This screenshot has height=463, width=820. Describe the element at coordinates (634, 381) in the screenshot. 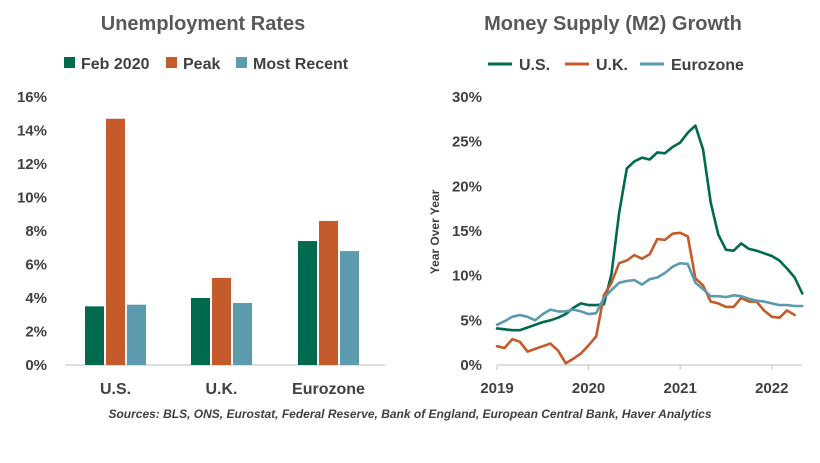

I see `money-supply-x-axis: 2019 2020 2021 2022` at that location.